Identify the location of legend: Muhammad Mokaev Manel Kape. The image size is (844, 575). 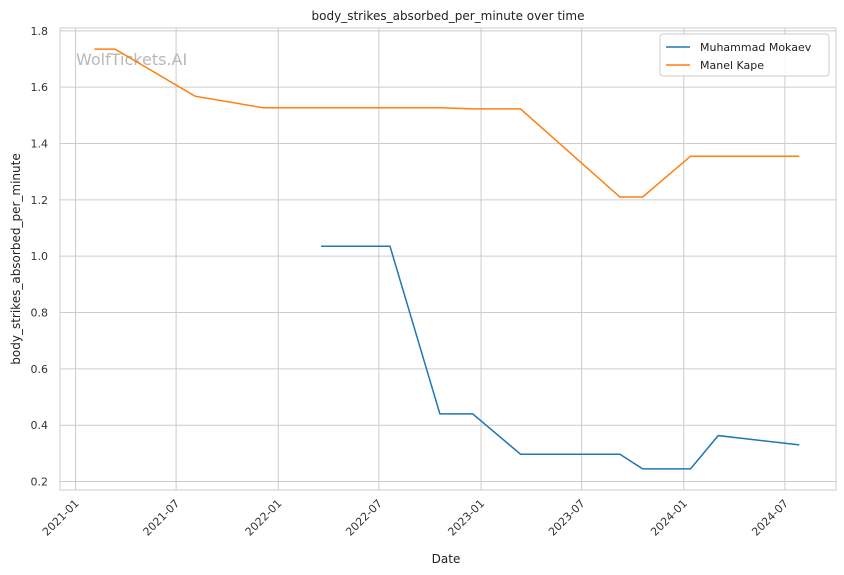
(744, 55).